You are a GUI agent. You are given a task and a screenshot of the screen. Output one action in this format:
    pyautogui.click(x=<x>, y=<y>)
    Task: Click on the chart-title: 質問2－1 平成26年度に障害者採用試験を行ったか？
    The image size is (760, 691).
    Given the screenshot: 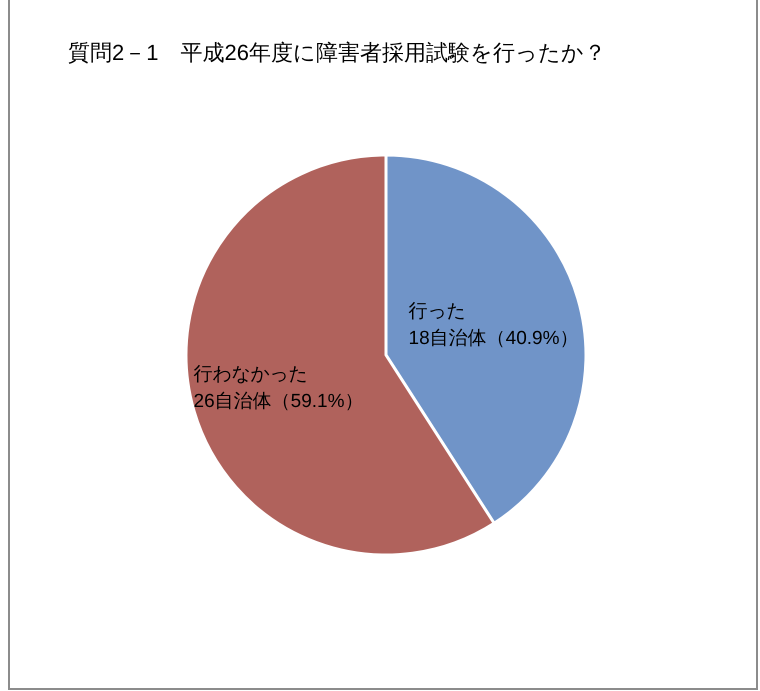 What is the action you would take?
    pyautogui.click(x=337, y=52)
    